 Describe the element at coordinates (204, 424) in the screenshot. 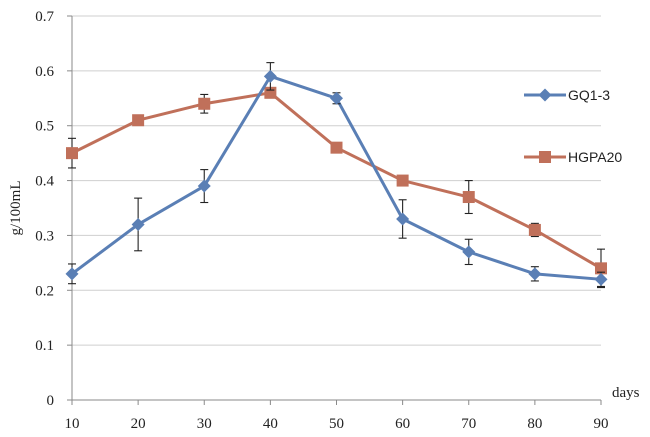

I see `x-tick-label: 30` at that location.